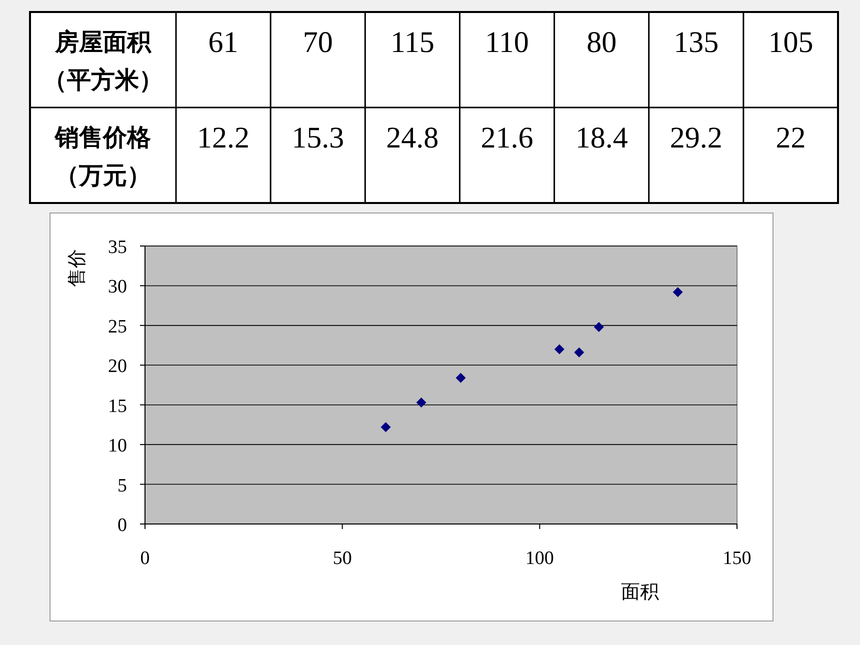 The height and width of the screenshot is (645, 860). What do you see at coordinates (412, 138) in the screenshot?
I see `text: 24.8` at bounding box center [412, 138].